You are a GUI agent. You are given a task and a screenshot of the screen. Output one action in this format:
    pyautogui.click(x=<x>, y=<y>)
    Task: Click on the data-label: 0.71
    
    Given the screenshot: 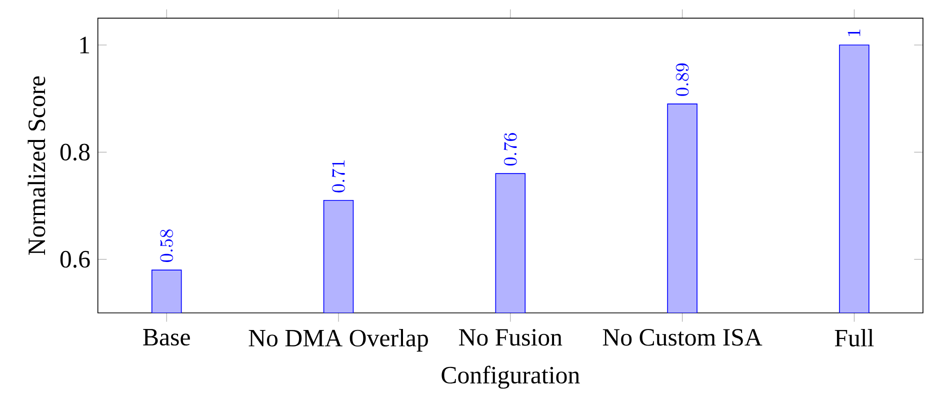 What is the action you would take?
    pyautogui.click(x=338, y=176)
    